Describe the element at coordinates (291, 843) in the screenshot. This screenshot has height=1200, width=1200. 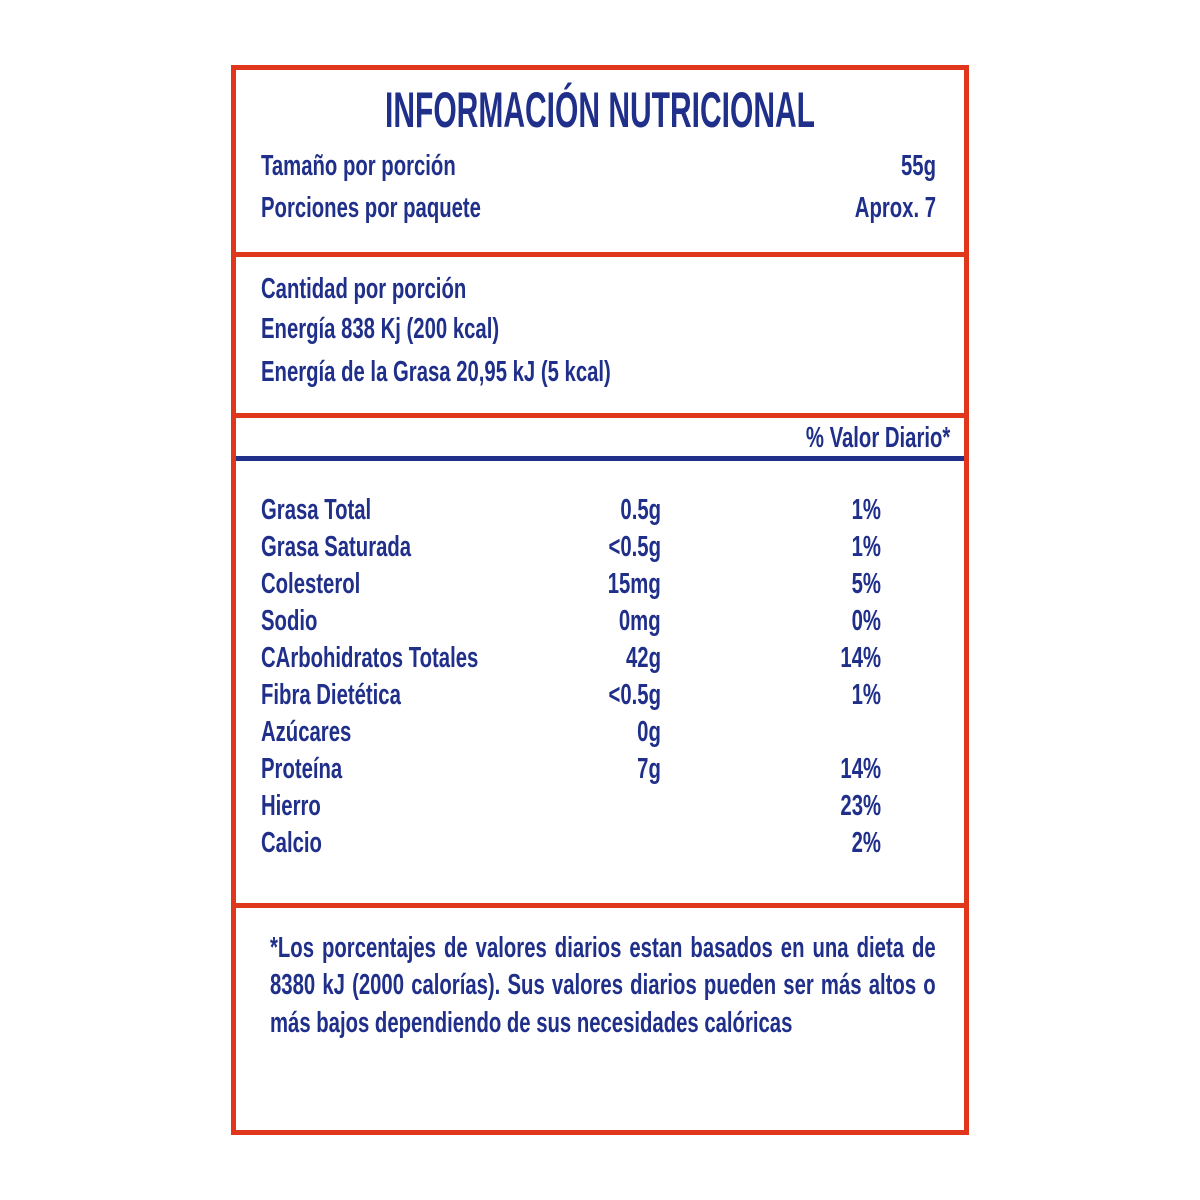
I see `nutrient-name: Calcio` at that location.